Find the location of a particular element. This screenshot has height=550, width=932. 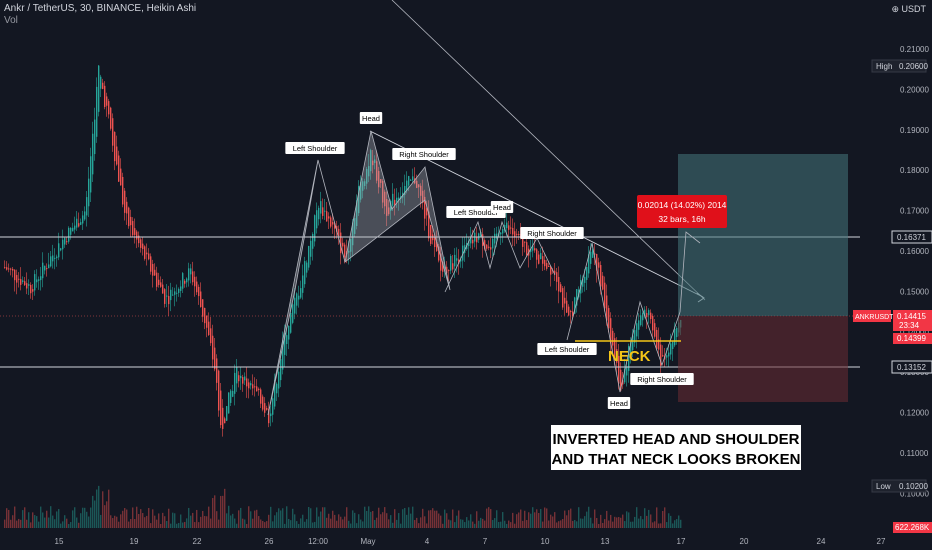

price-tick: 0.14000 is located at coordinates (914, 332).